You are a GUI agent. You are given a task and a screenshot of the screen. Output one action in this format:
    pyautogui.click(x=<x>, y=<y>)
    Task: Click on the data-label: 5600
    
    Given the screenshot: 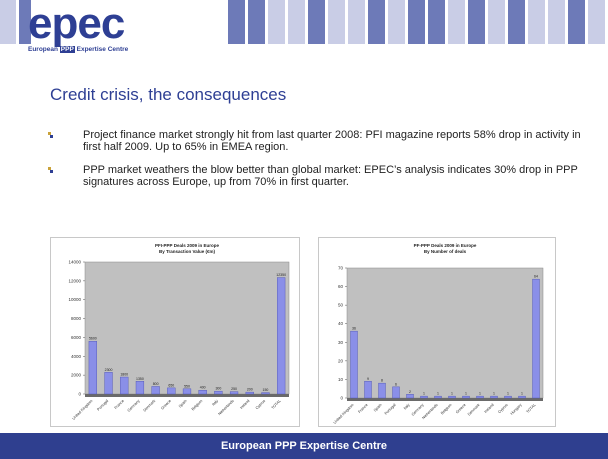 What is the action you would take?
    pyautogui.click(x=93, y=339)
    